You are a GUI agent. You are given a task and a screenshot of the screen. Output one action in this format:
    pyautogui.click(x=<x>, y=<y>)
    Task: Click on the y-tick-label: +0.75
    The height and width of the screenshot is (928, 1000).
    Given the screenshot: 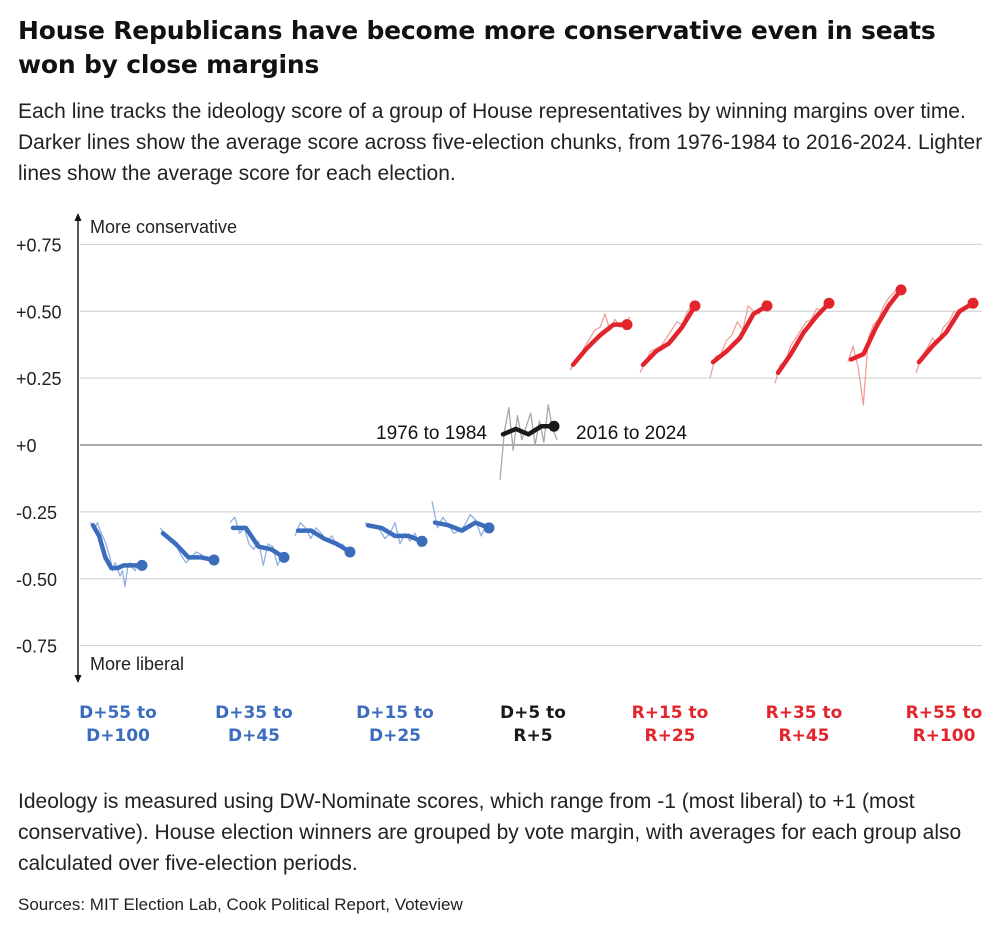 What is the action you would take?
    pyautogui.click(x=39, y=245)
    